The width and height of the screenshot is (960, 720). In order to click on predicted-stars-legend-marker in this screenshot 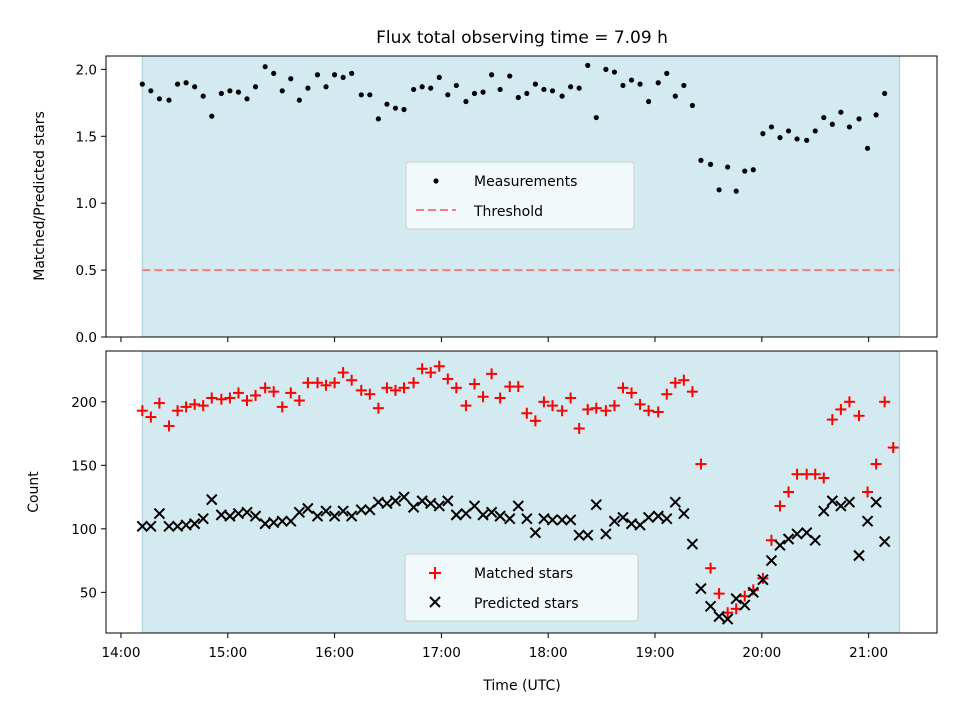, I will do `click(435, 602)`.